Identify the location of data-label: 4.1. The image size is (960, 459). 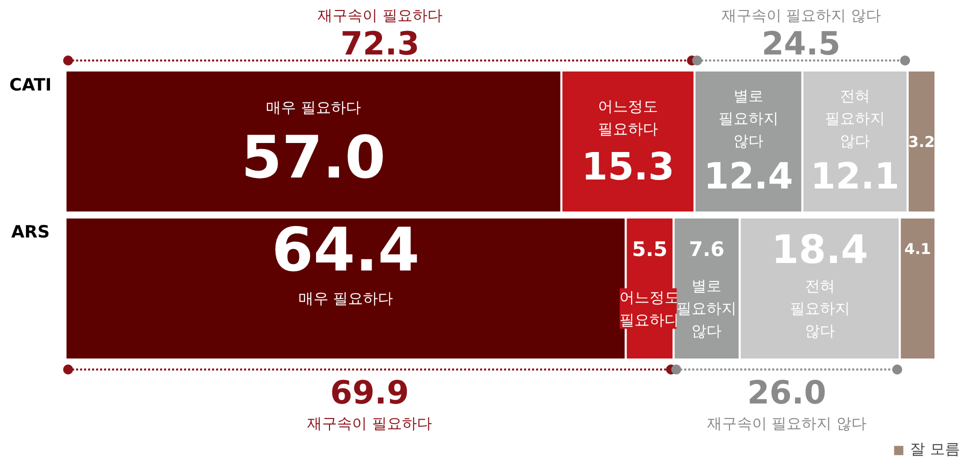
(917, 249).